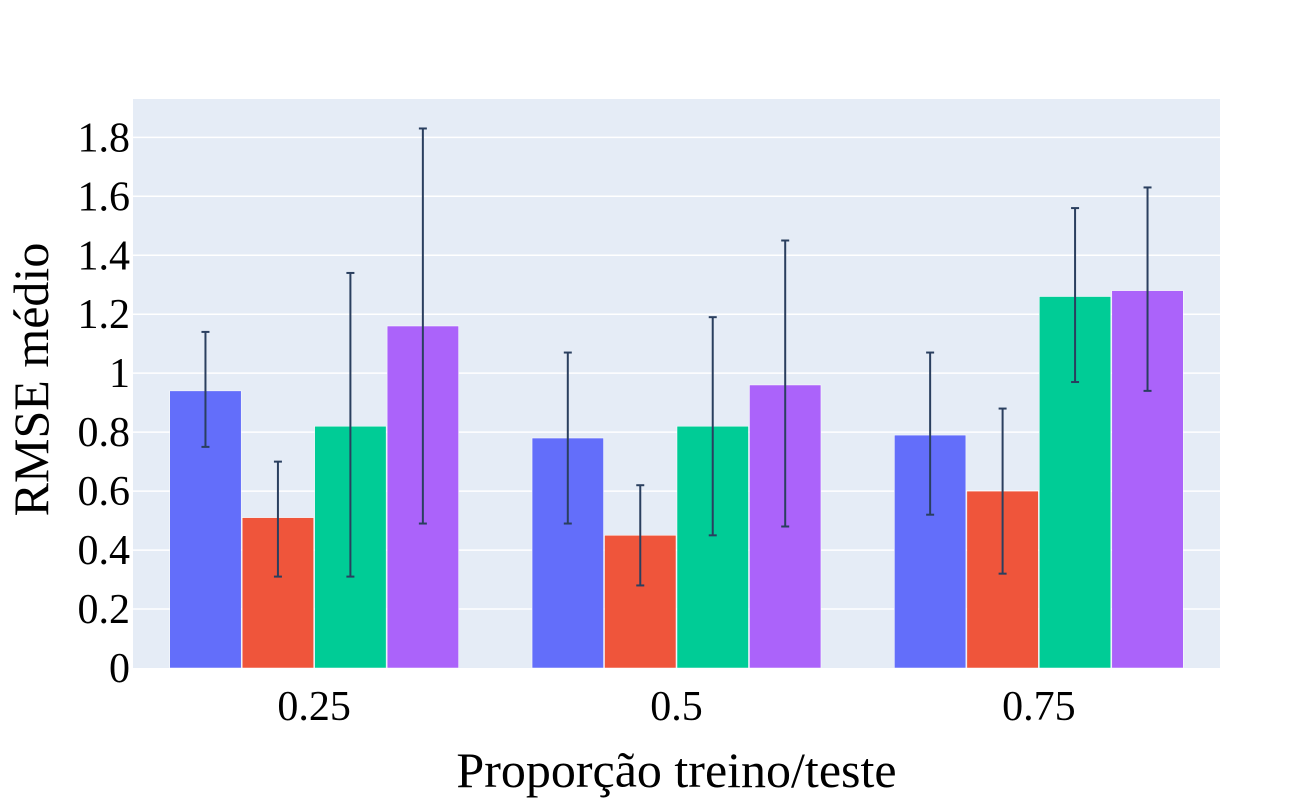 The height and width of the screenshot is (800, 1300). I want to click on y-axis-ticks: 0 0.2 0.4 0.6 0.8 1 1.2 1.4 1.6 1.8, so click(104, 403).